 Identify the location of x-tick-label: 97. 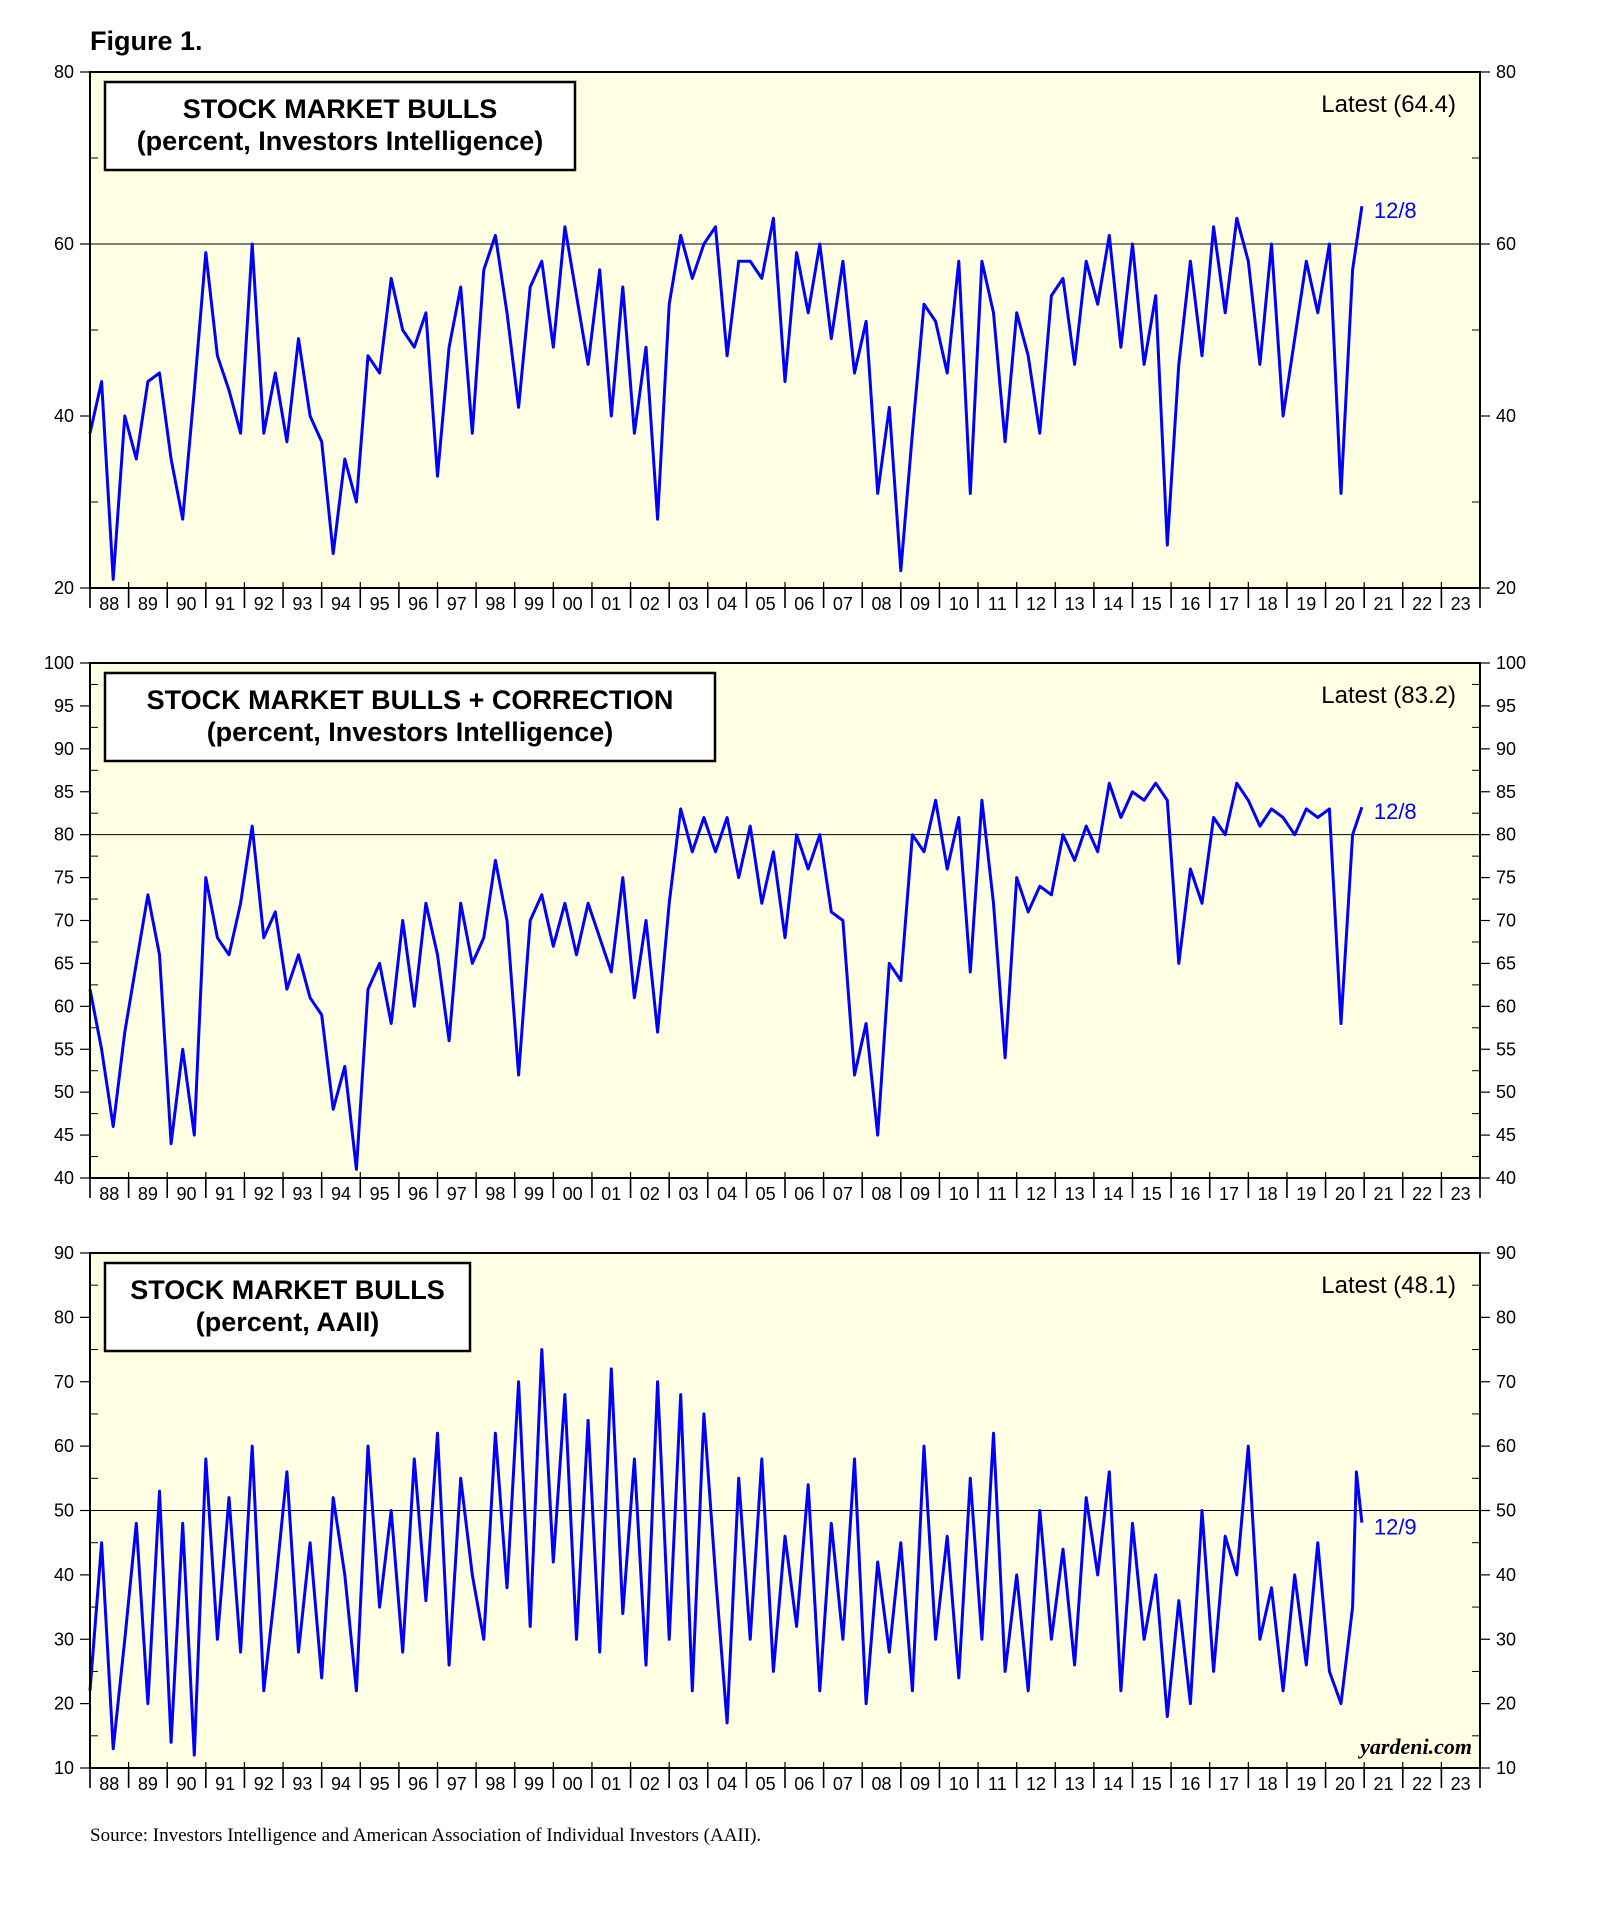
(457, 1194).